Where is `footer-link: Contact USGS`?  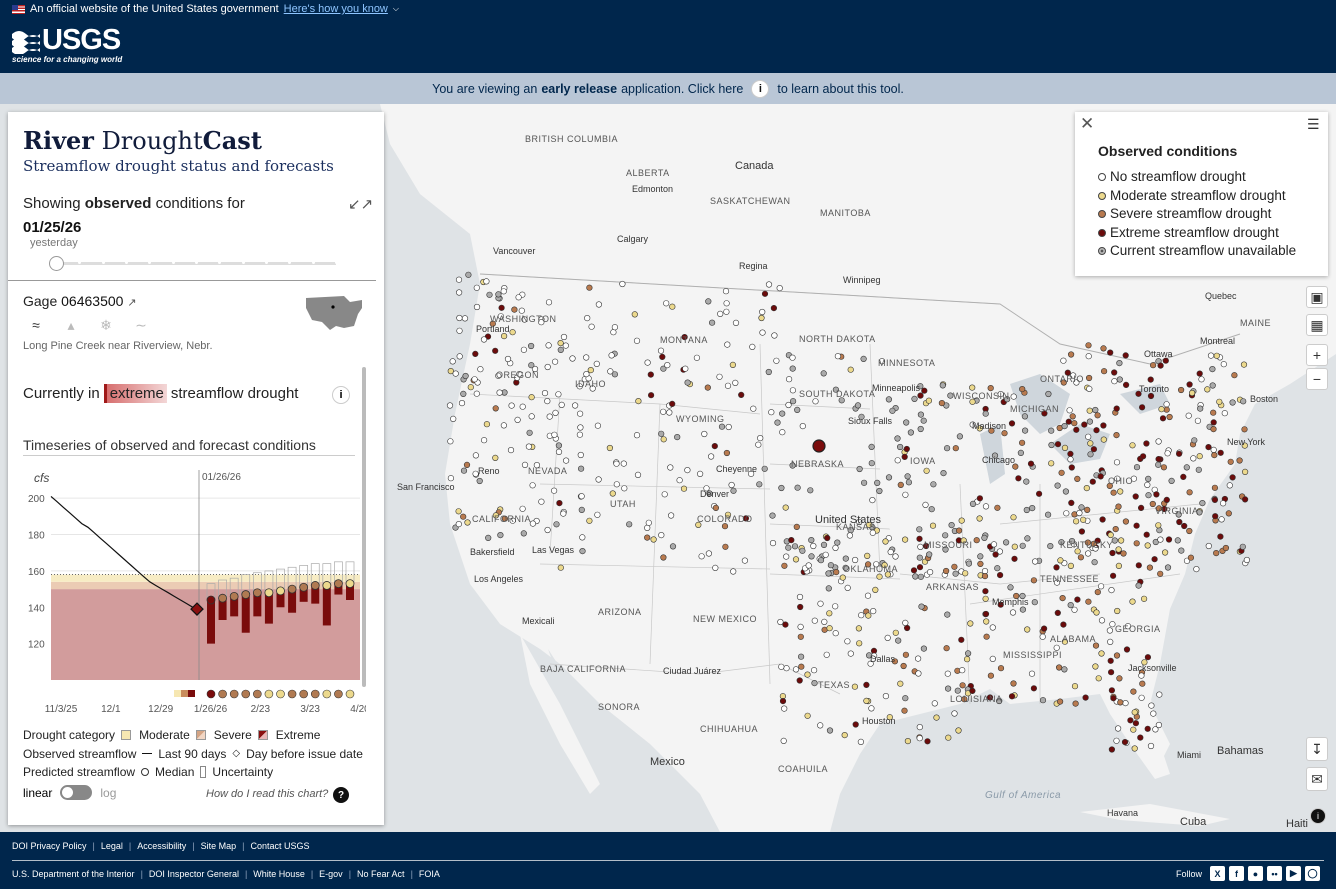
footer-link: Contact USGS is located at coordinates (280, 846).